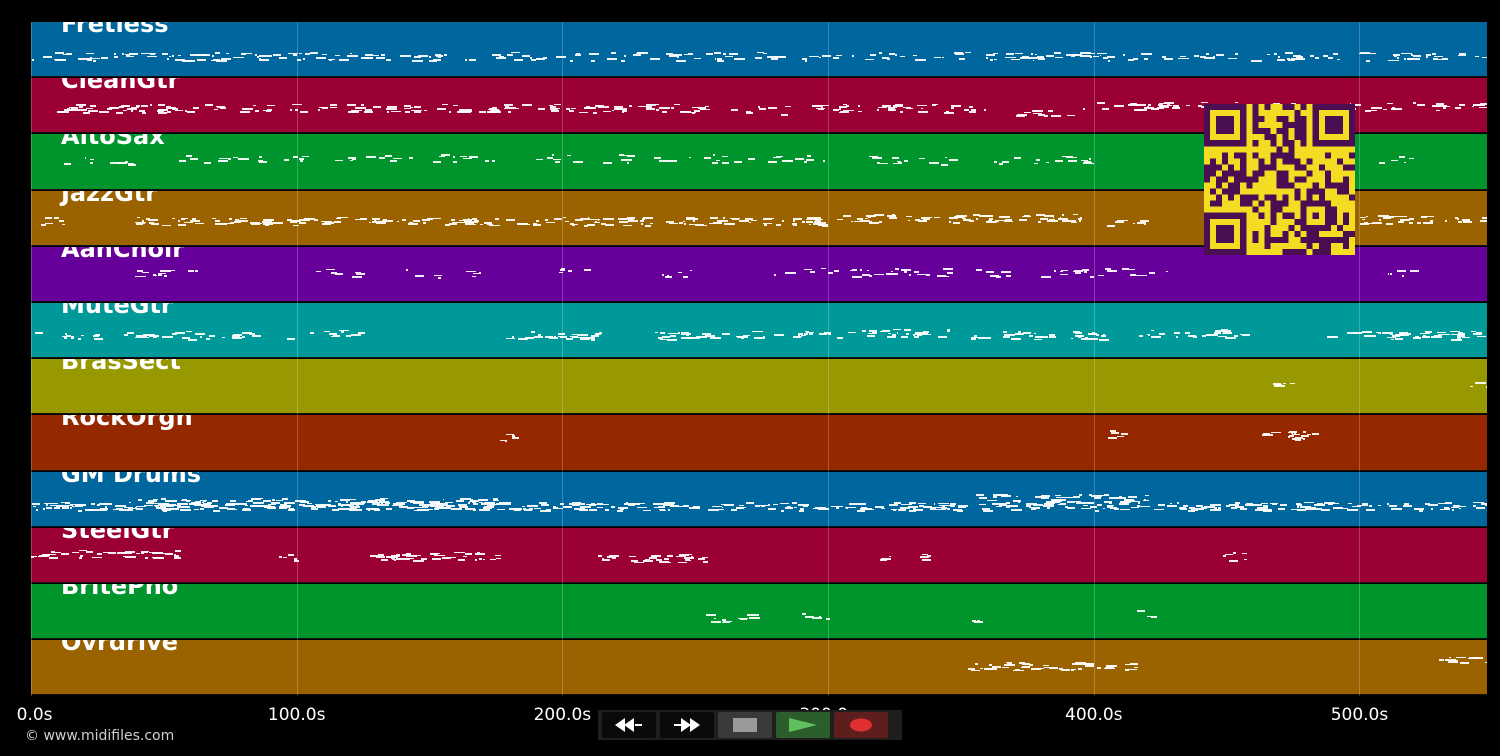  Describe the element at coordinates (861, 725) in the screenshot. I see `record-button` at that location.